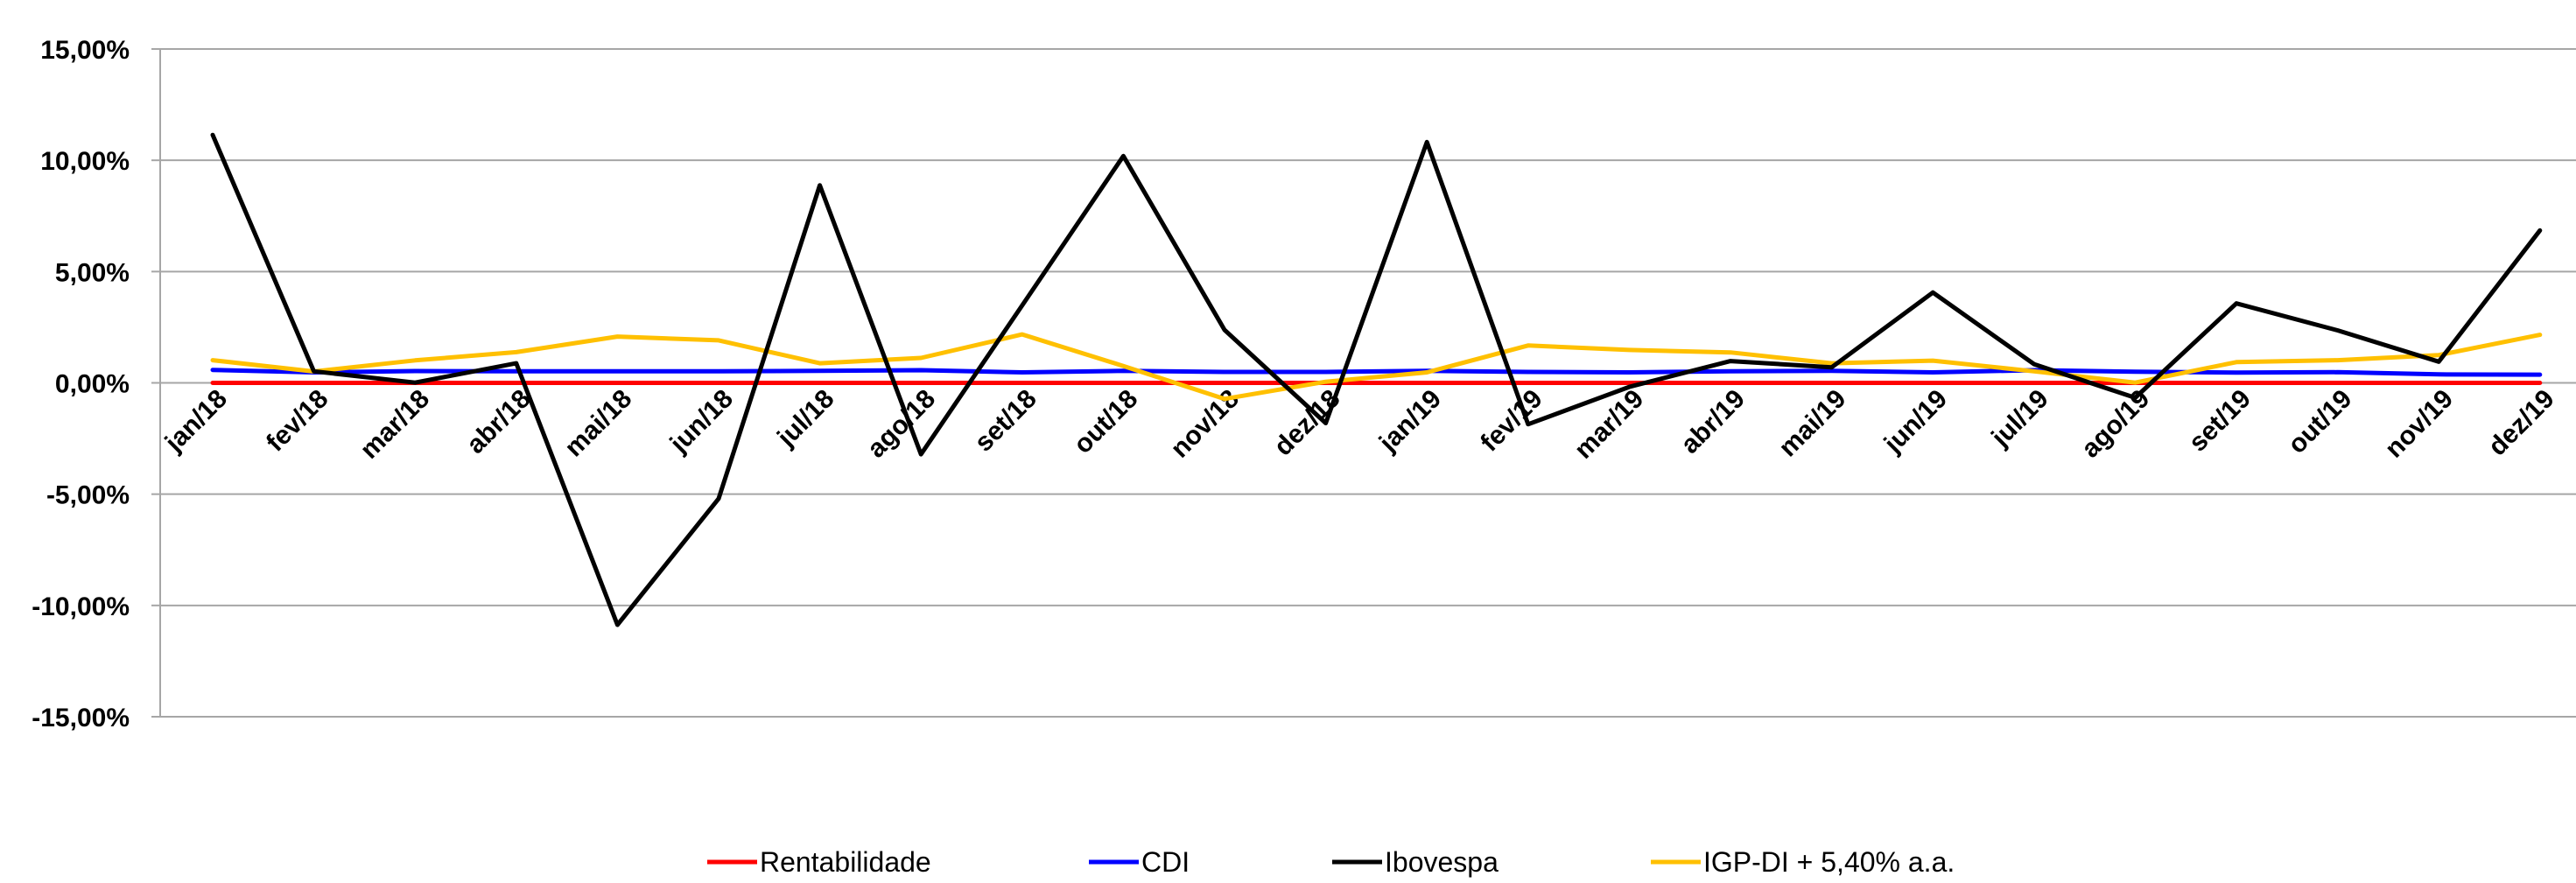 Image resolution: width=2576 pixels, height=883 pixels. What do you see at coordinates (499, 422) in the screenshot?
I see `x-tick-label: abr/18` at bounding box center [499, 422].